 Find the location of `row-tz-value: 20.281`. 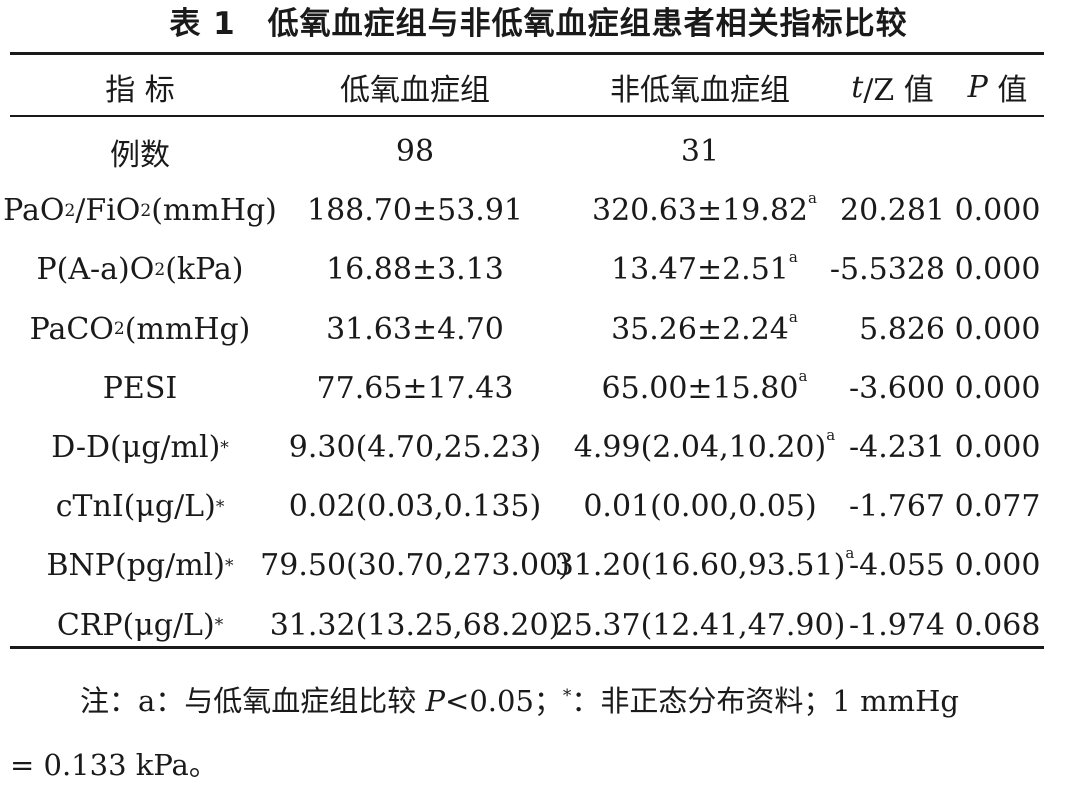

row-tz-value: 20.281 is located at coordinates (892, 211).